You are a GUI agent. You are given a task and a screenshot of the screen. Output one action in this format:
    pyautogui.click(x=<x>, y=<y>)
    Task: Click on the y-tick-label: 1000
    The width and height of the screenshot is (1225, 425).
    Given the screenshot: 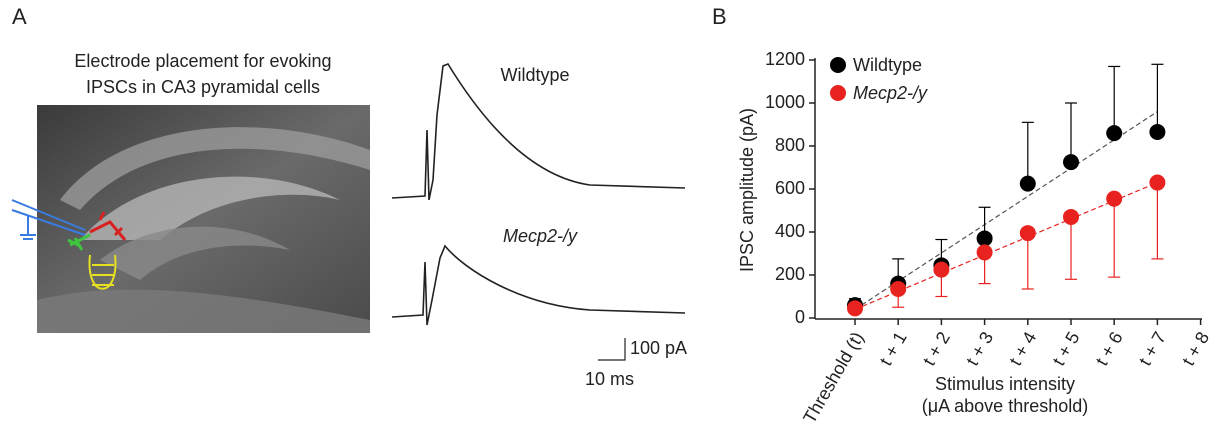 What is the action you would take?
    pyautogui.click(x=785, y=102)
    